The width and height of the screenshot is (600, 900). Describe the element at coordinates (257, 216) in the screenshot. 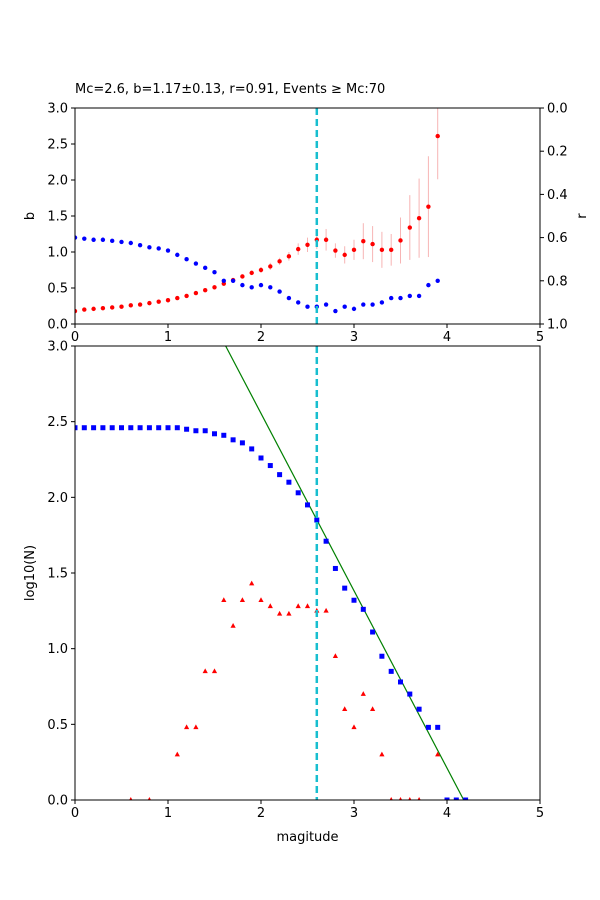

I see `plot-area` at that location.